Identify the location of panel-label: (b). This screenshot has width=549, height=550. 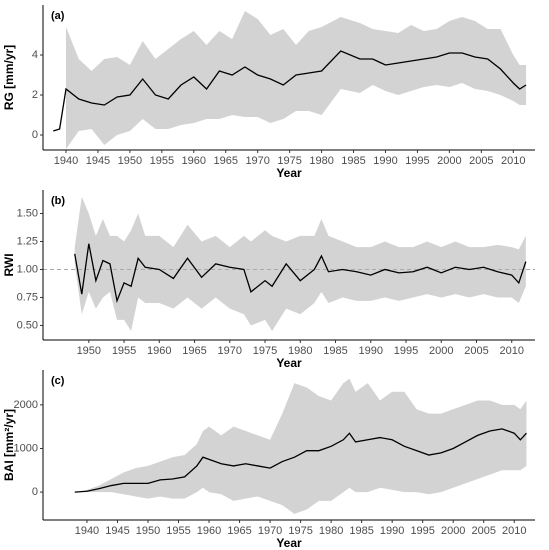
(58, 201).